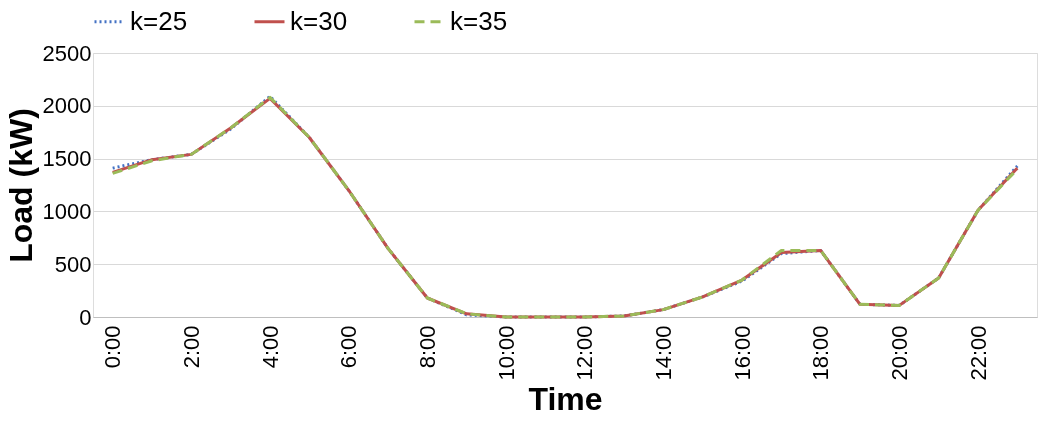  Describe the element at coordinates (427, 347) in the screenshot. I see `x-tick-label: 8:00` at that location.